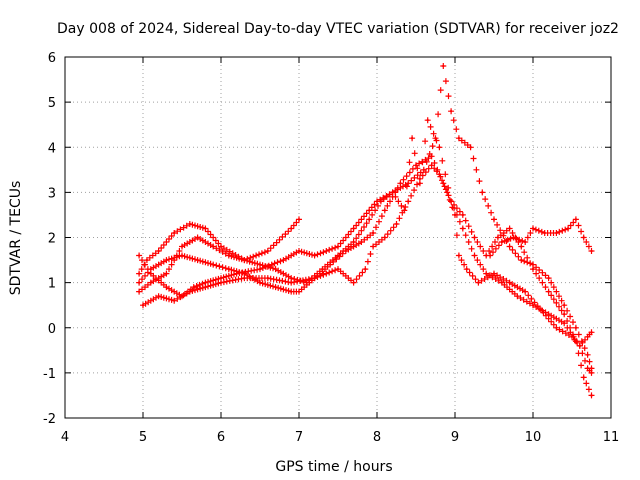 This screenshot has width=640, height=480. What do you see at coordinates (52, 239) in the screenshot?
I see `y-tick-label: 2` at bounding box center [52, 239].